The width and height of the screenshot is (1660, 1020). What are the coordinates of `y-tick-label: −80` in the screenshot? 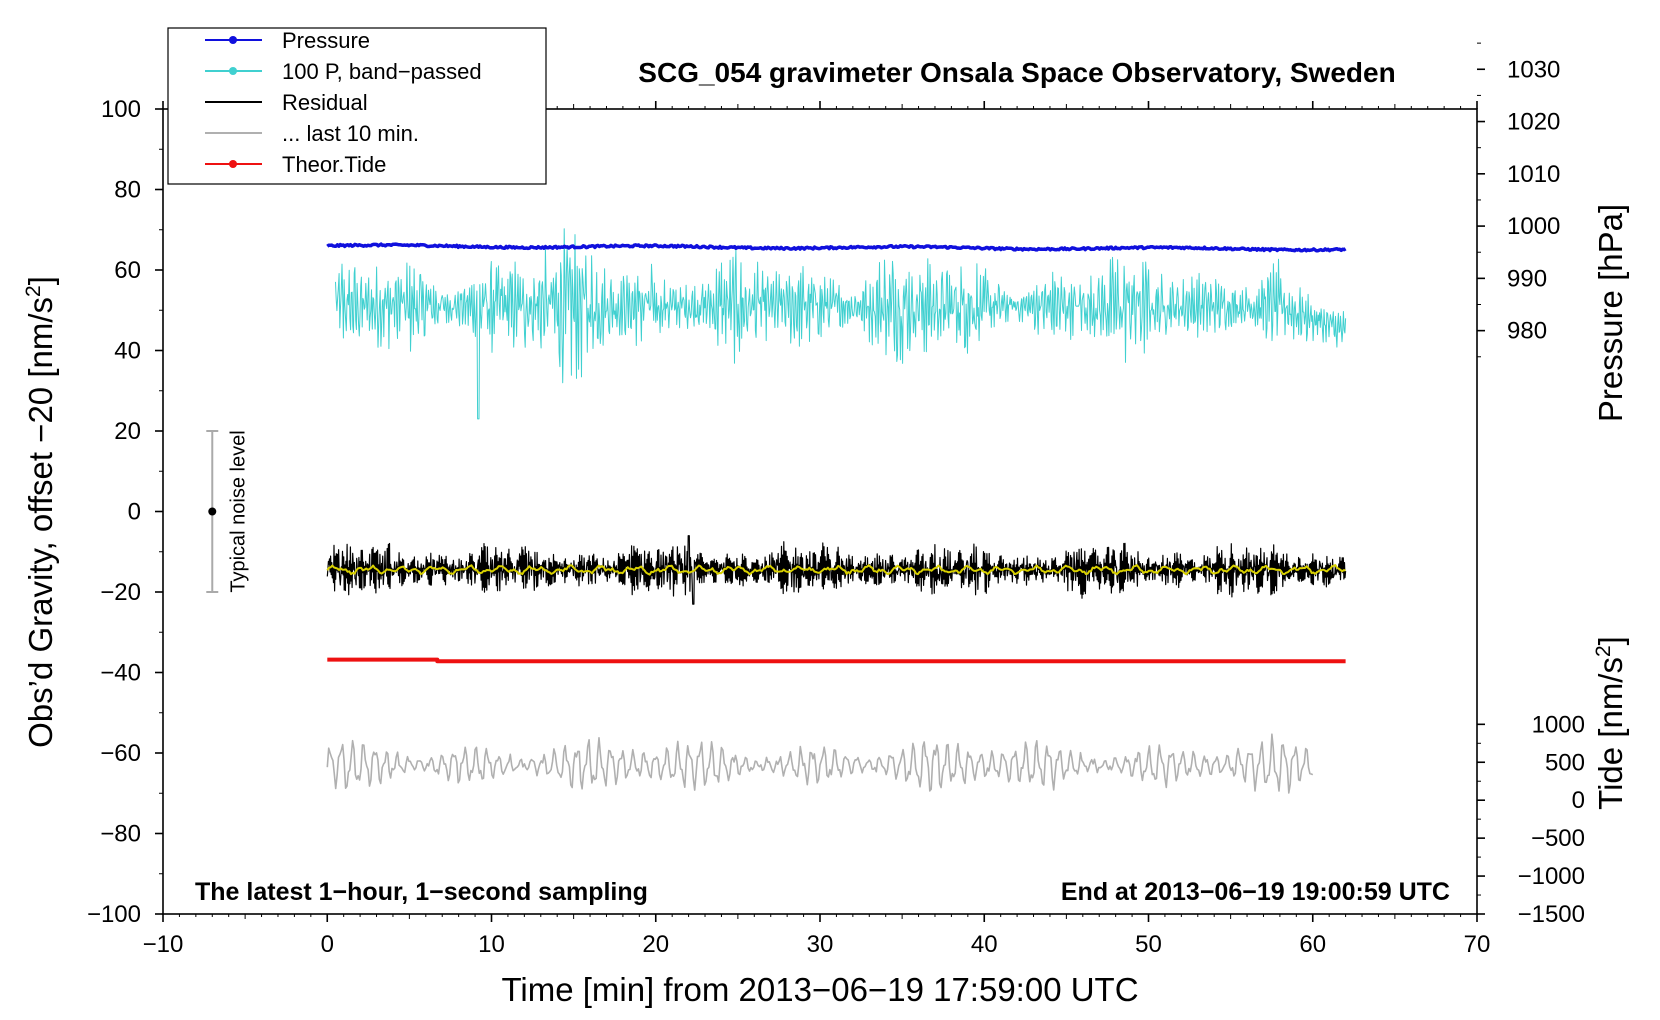 It's located at (120, 834).